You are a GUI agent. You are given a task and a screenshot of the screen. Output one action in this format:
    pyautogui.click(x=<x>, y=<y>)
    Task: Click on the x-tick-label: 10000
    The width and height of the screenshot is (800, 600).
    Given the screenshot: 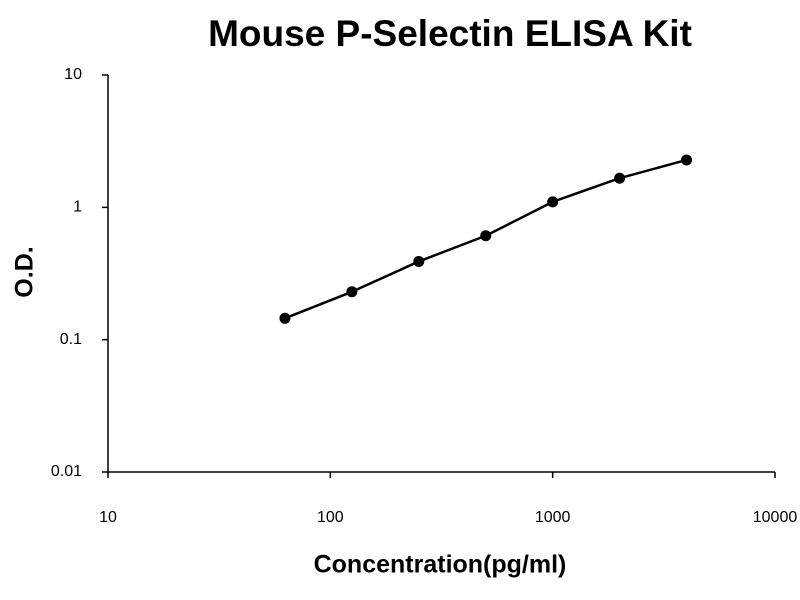 What is the action you would take?
    pyautogui.click(x=775, y=517)
    